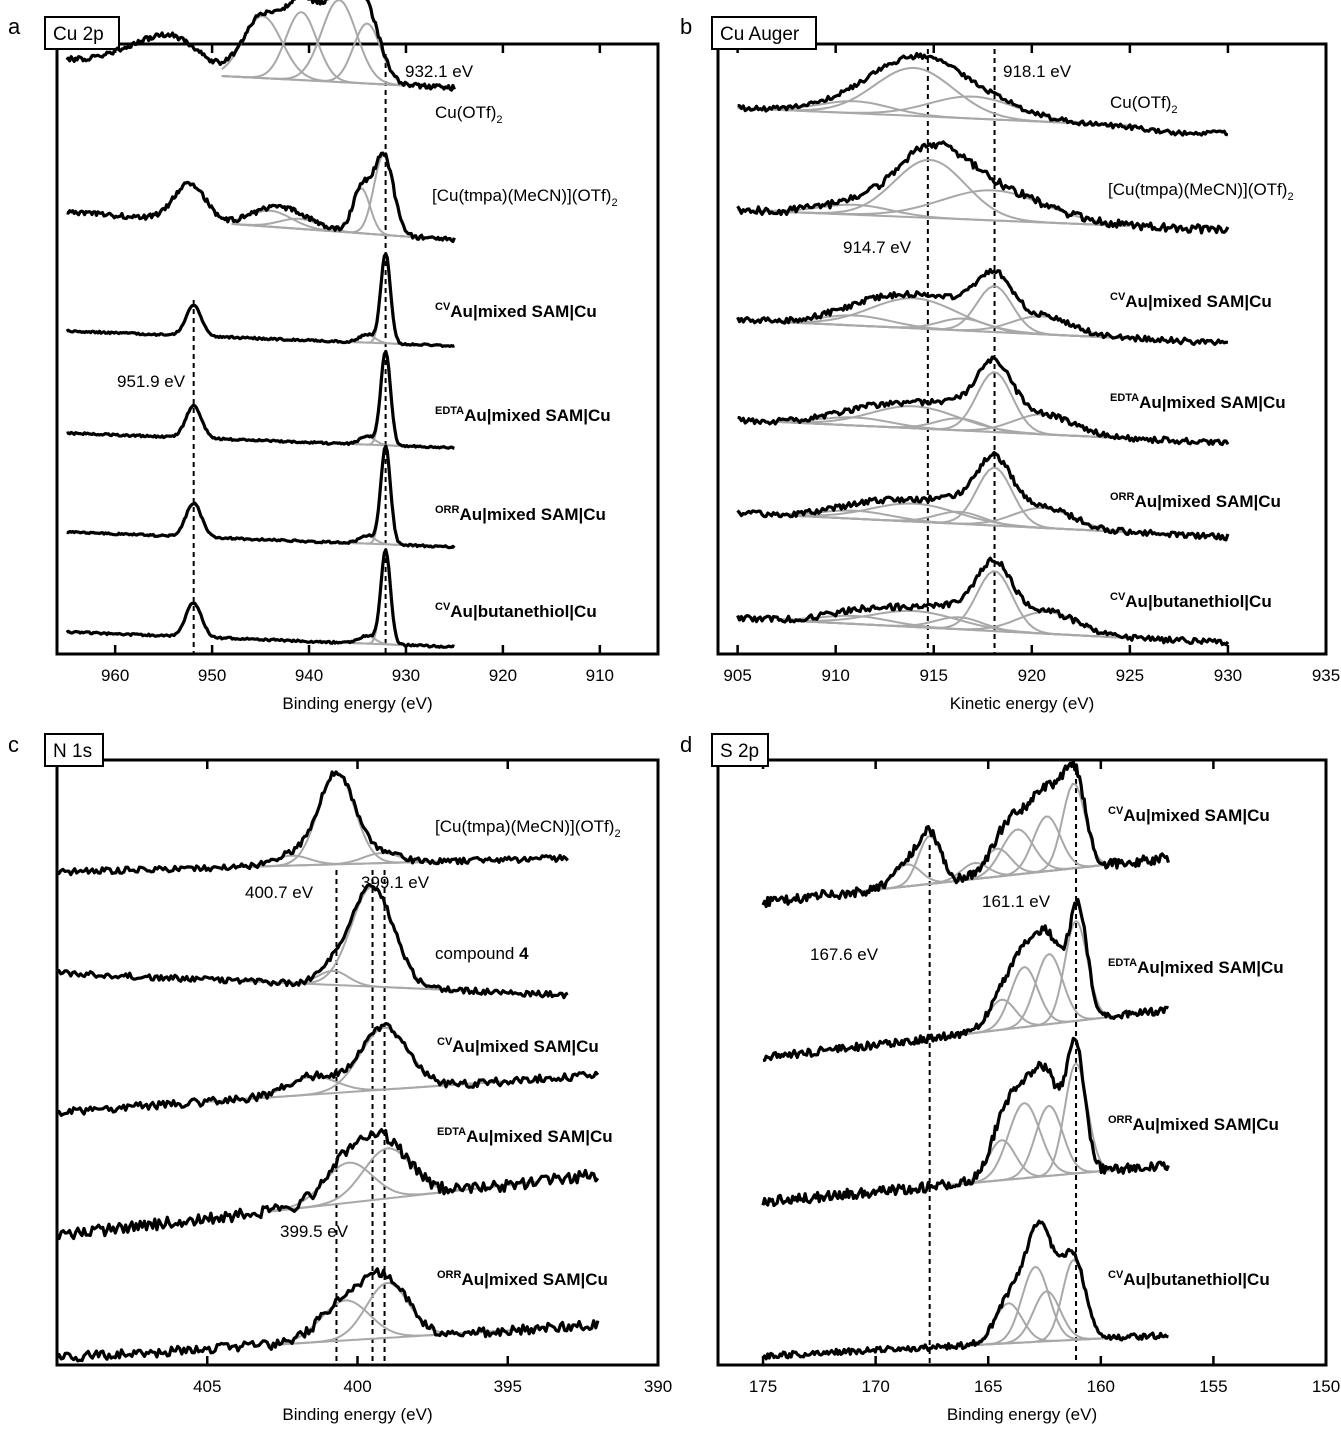  I want to click on panel-title: N 1s, so click(72, 751).